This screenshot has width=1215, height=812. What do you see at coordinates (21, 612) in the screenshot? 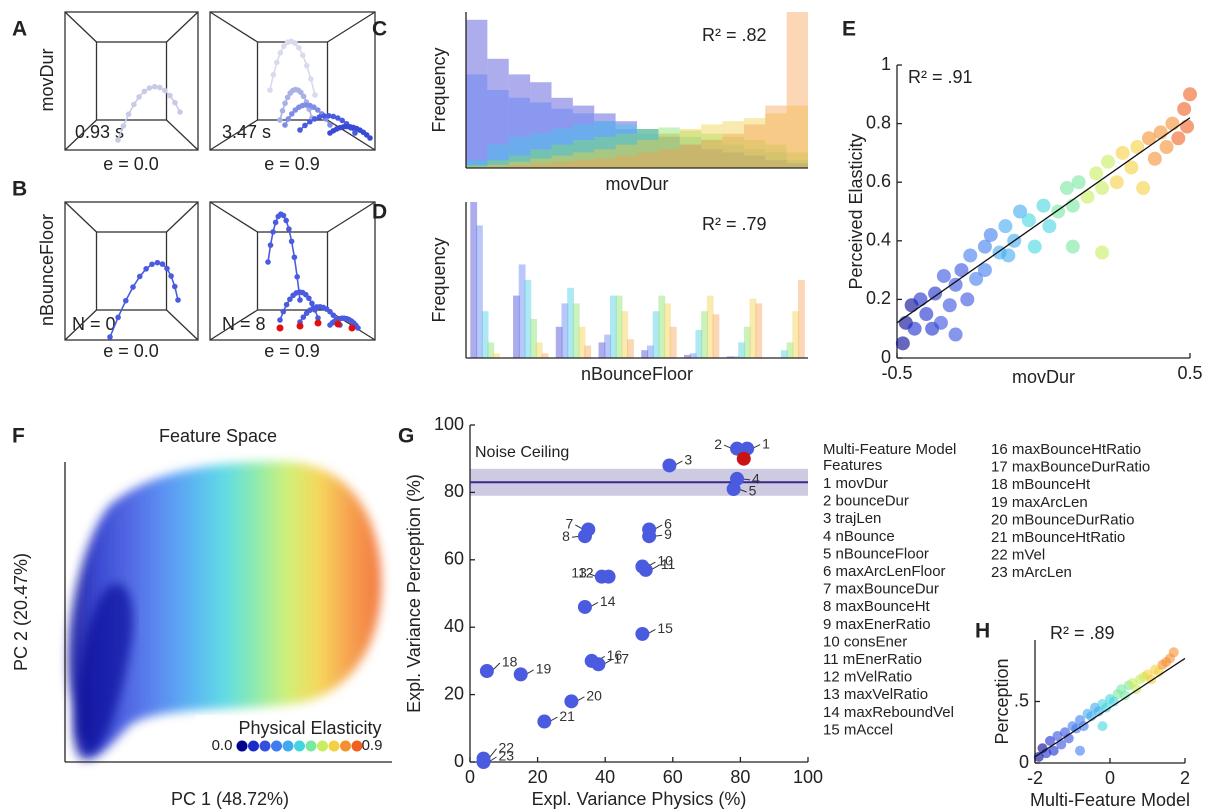
I see `y-axis-label: PC 2 (20.47%)` at bounding box center [21, 612].